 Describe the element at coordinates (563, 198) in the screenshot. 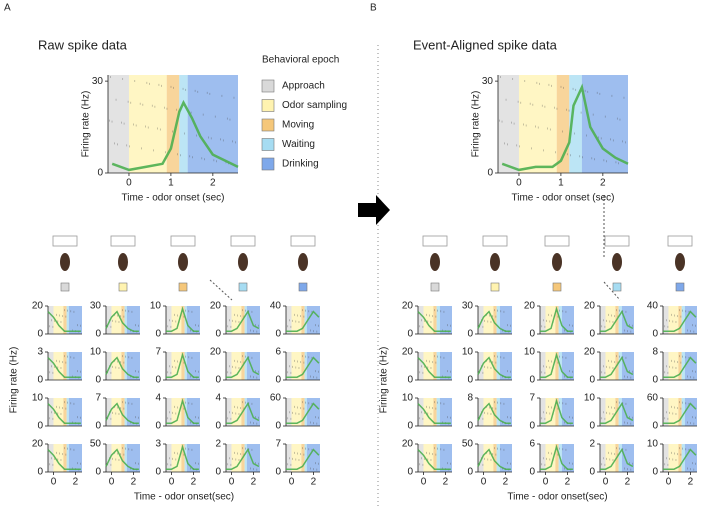

I see `x-axis-label: Time - odor onset (sec)` at that location.